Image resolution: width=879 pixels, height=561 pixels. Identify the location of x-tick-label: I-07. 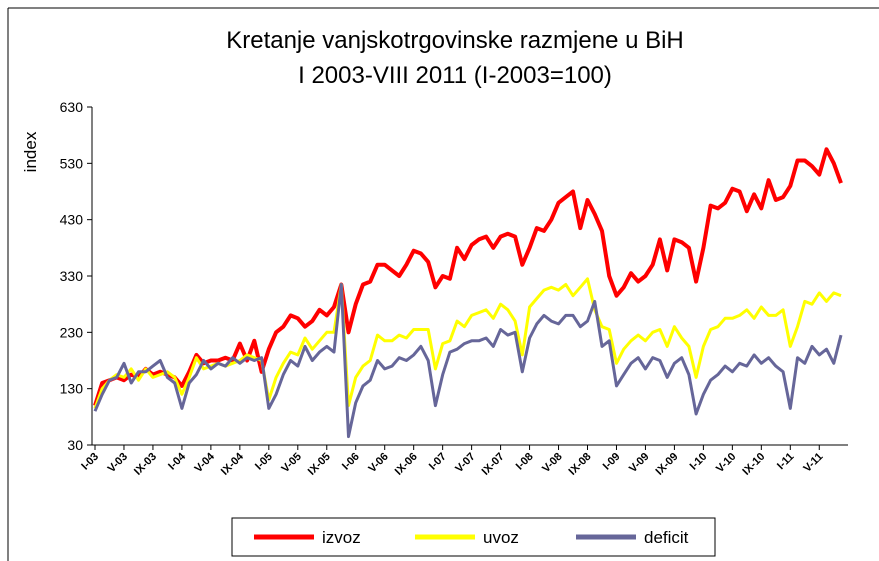
(438, 462).